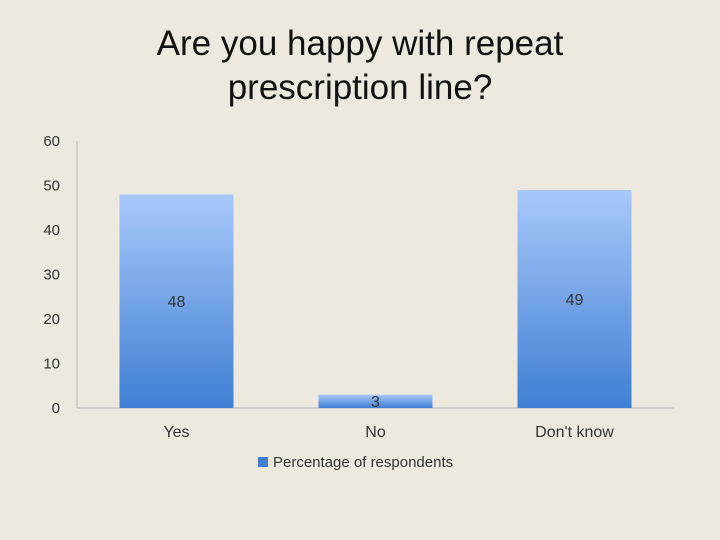  Describe the element at coordinates (176, 432) in the screenshot. I see `x-category-label: Yes` at that location.